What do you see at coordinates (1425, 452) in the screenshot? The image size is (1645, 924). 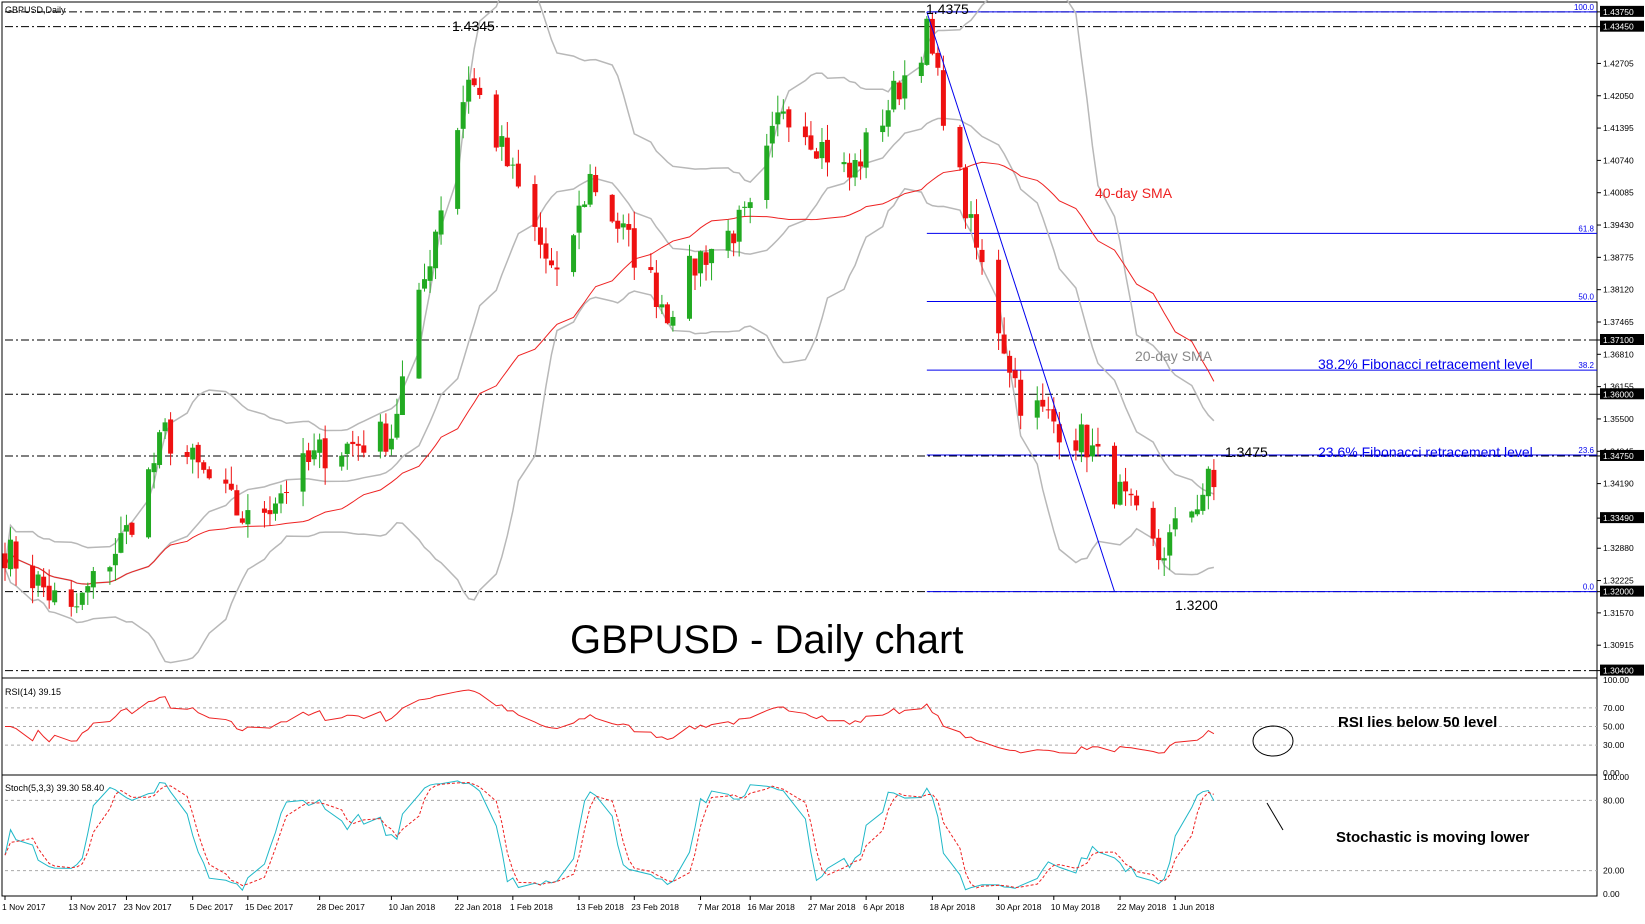 I see `fib236-label: 23.6% Fibonacci retracement level` at bounding box center [1425, 452].